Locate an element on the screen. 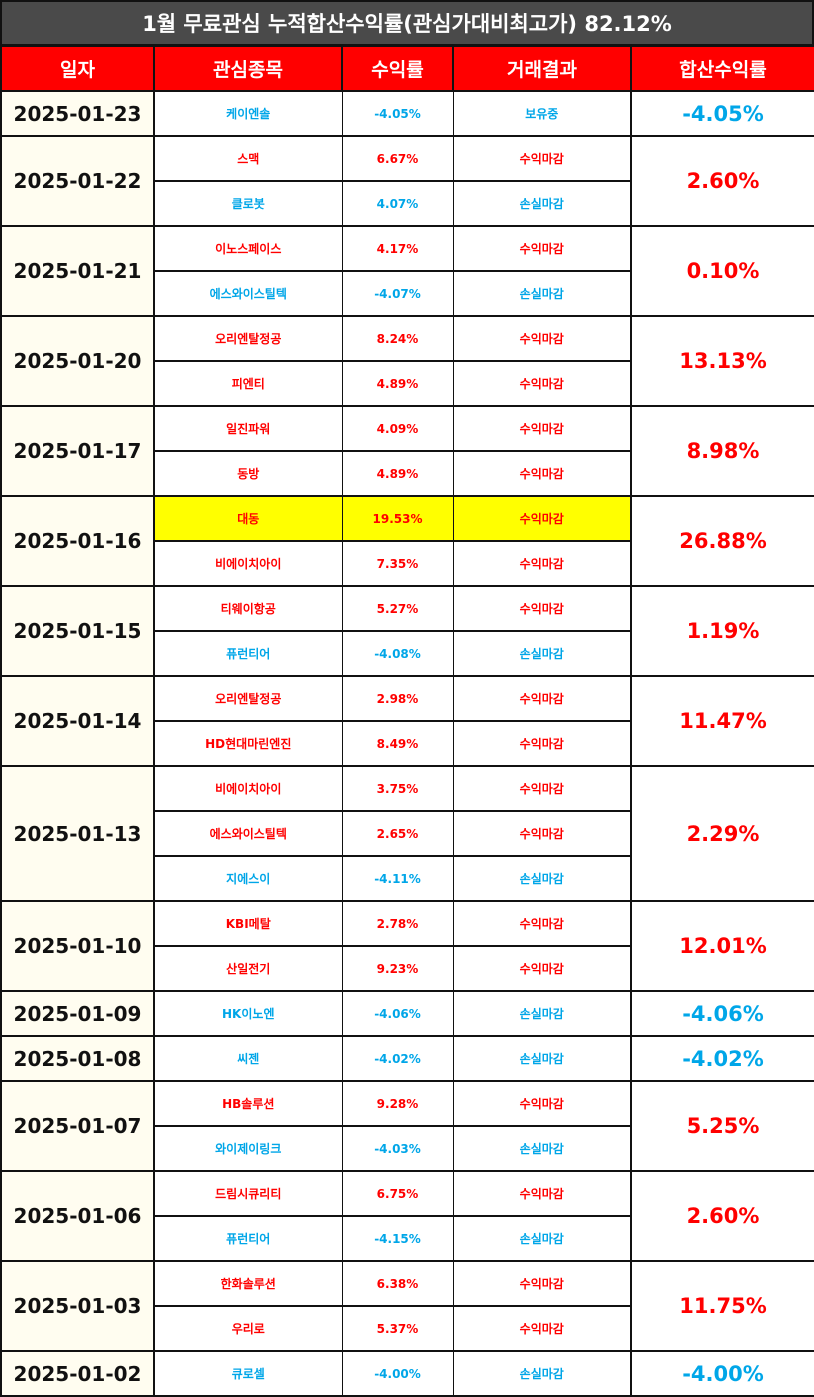 Image resolution: width=814 pixels, height=1397 pixels. stock-name-cell: 일진파워 is located at coordinates (248, 428).